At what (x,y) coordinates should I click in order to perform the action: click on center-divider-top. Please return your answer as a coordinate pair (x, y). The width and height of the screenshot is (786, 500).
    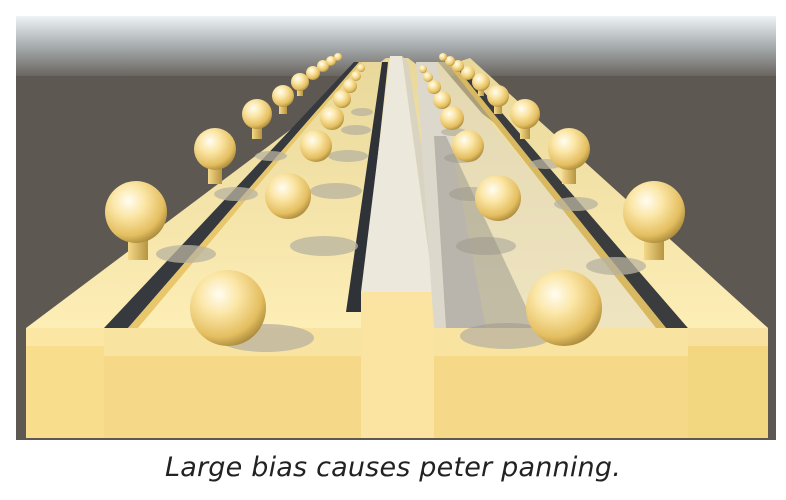
    Looking at the image, I should click on (397, 174).